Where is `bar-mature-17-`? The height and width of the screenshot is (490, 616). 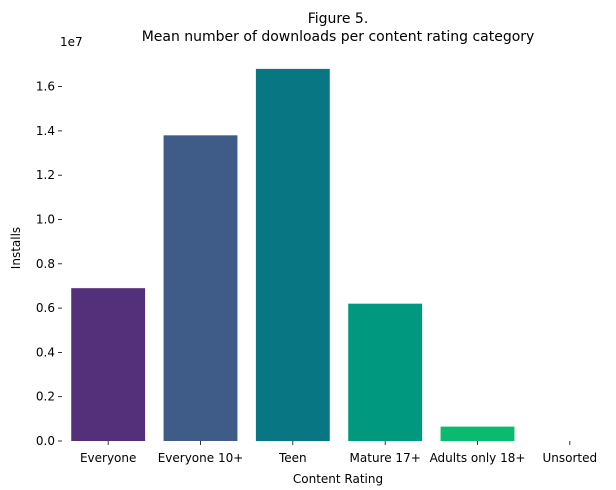 bar-mature-17- is located at coordinates (385, 372).